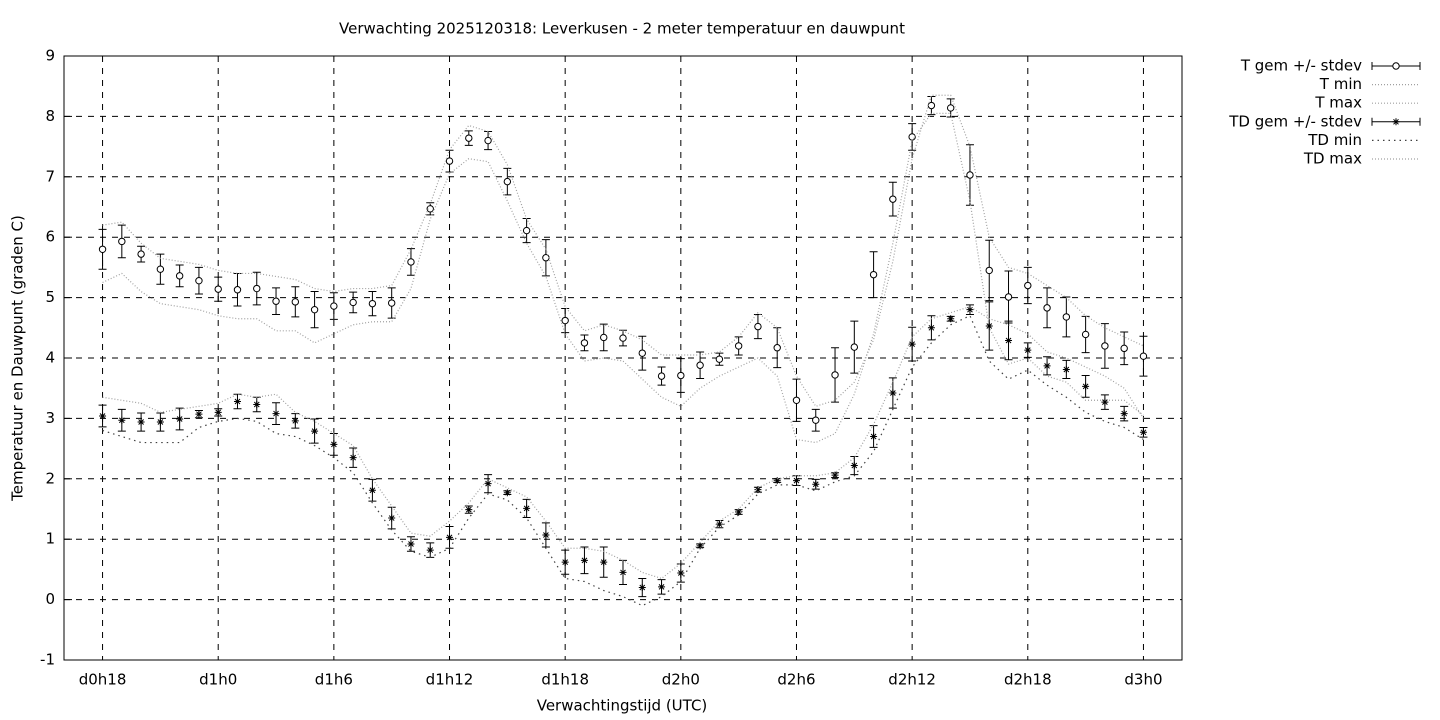  What do you see at coordinates (50, 297) in the screenshot?
I see `y-tick-label: 5` at bounding box center [50, 297].